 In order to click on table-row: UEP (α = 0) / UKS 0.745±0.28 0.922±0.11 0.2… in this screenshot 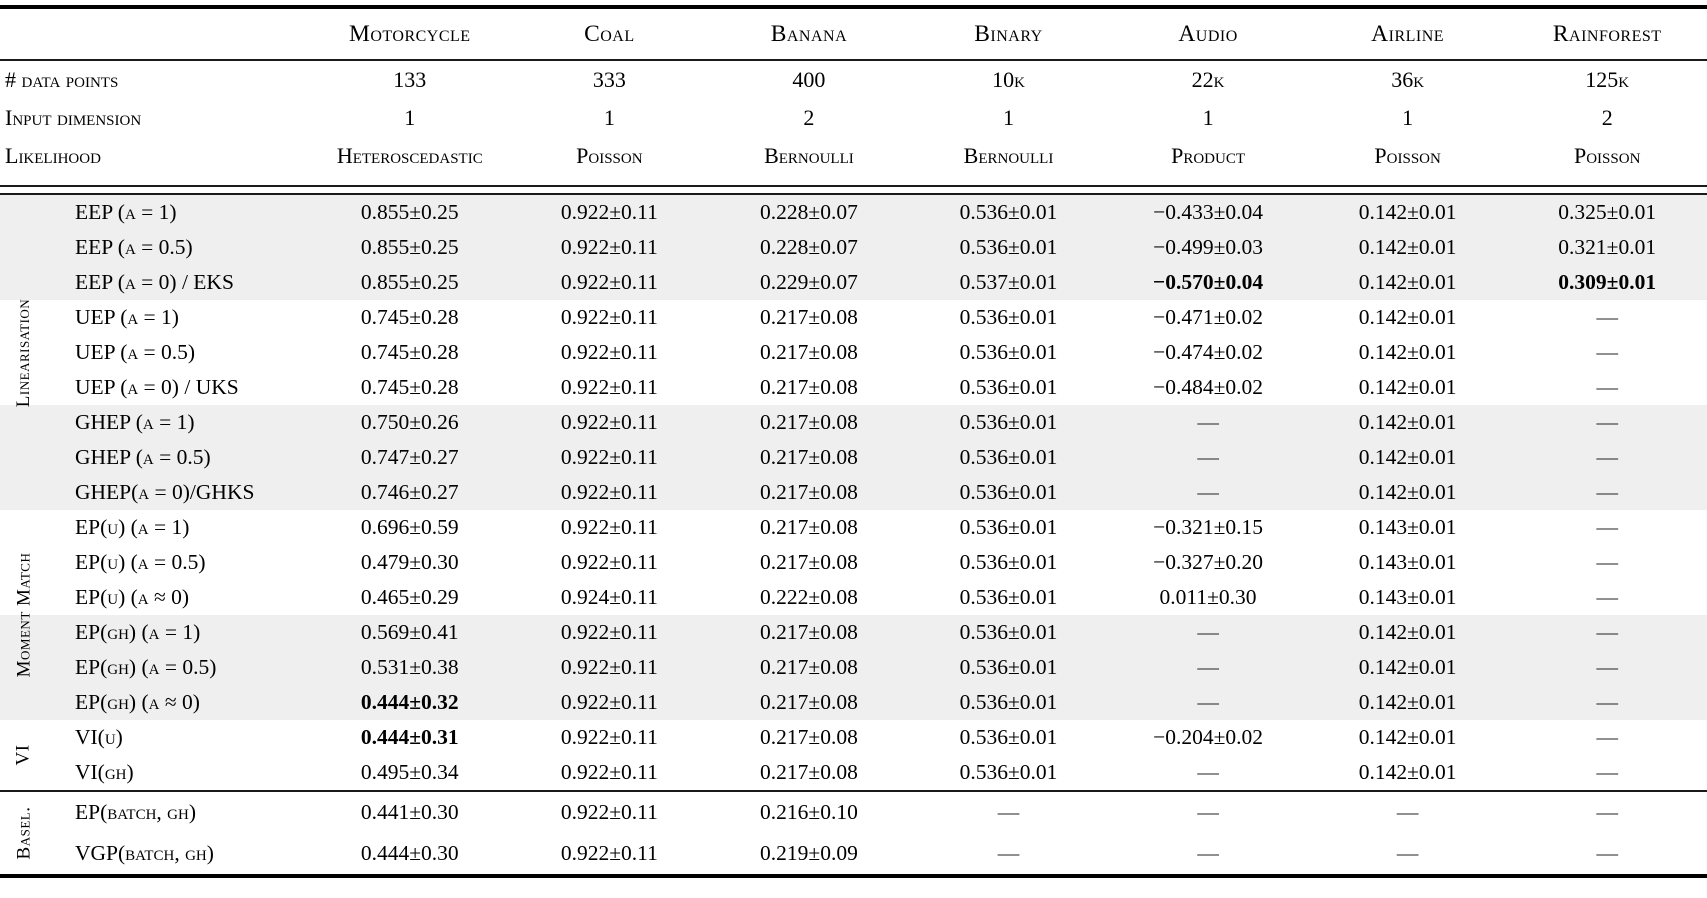, I will do `click(853, 387)`.